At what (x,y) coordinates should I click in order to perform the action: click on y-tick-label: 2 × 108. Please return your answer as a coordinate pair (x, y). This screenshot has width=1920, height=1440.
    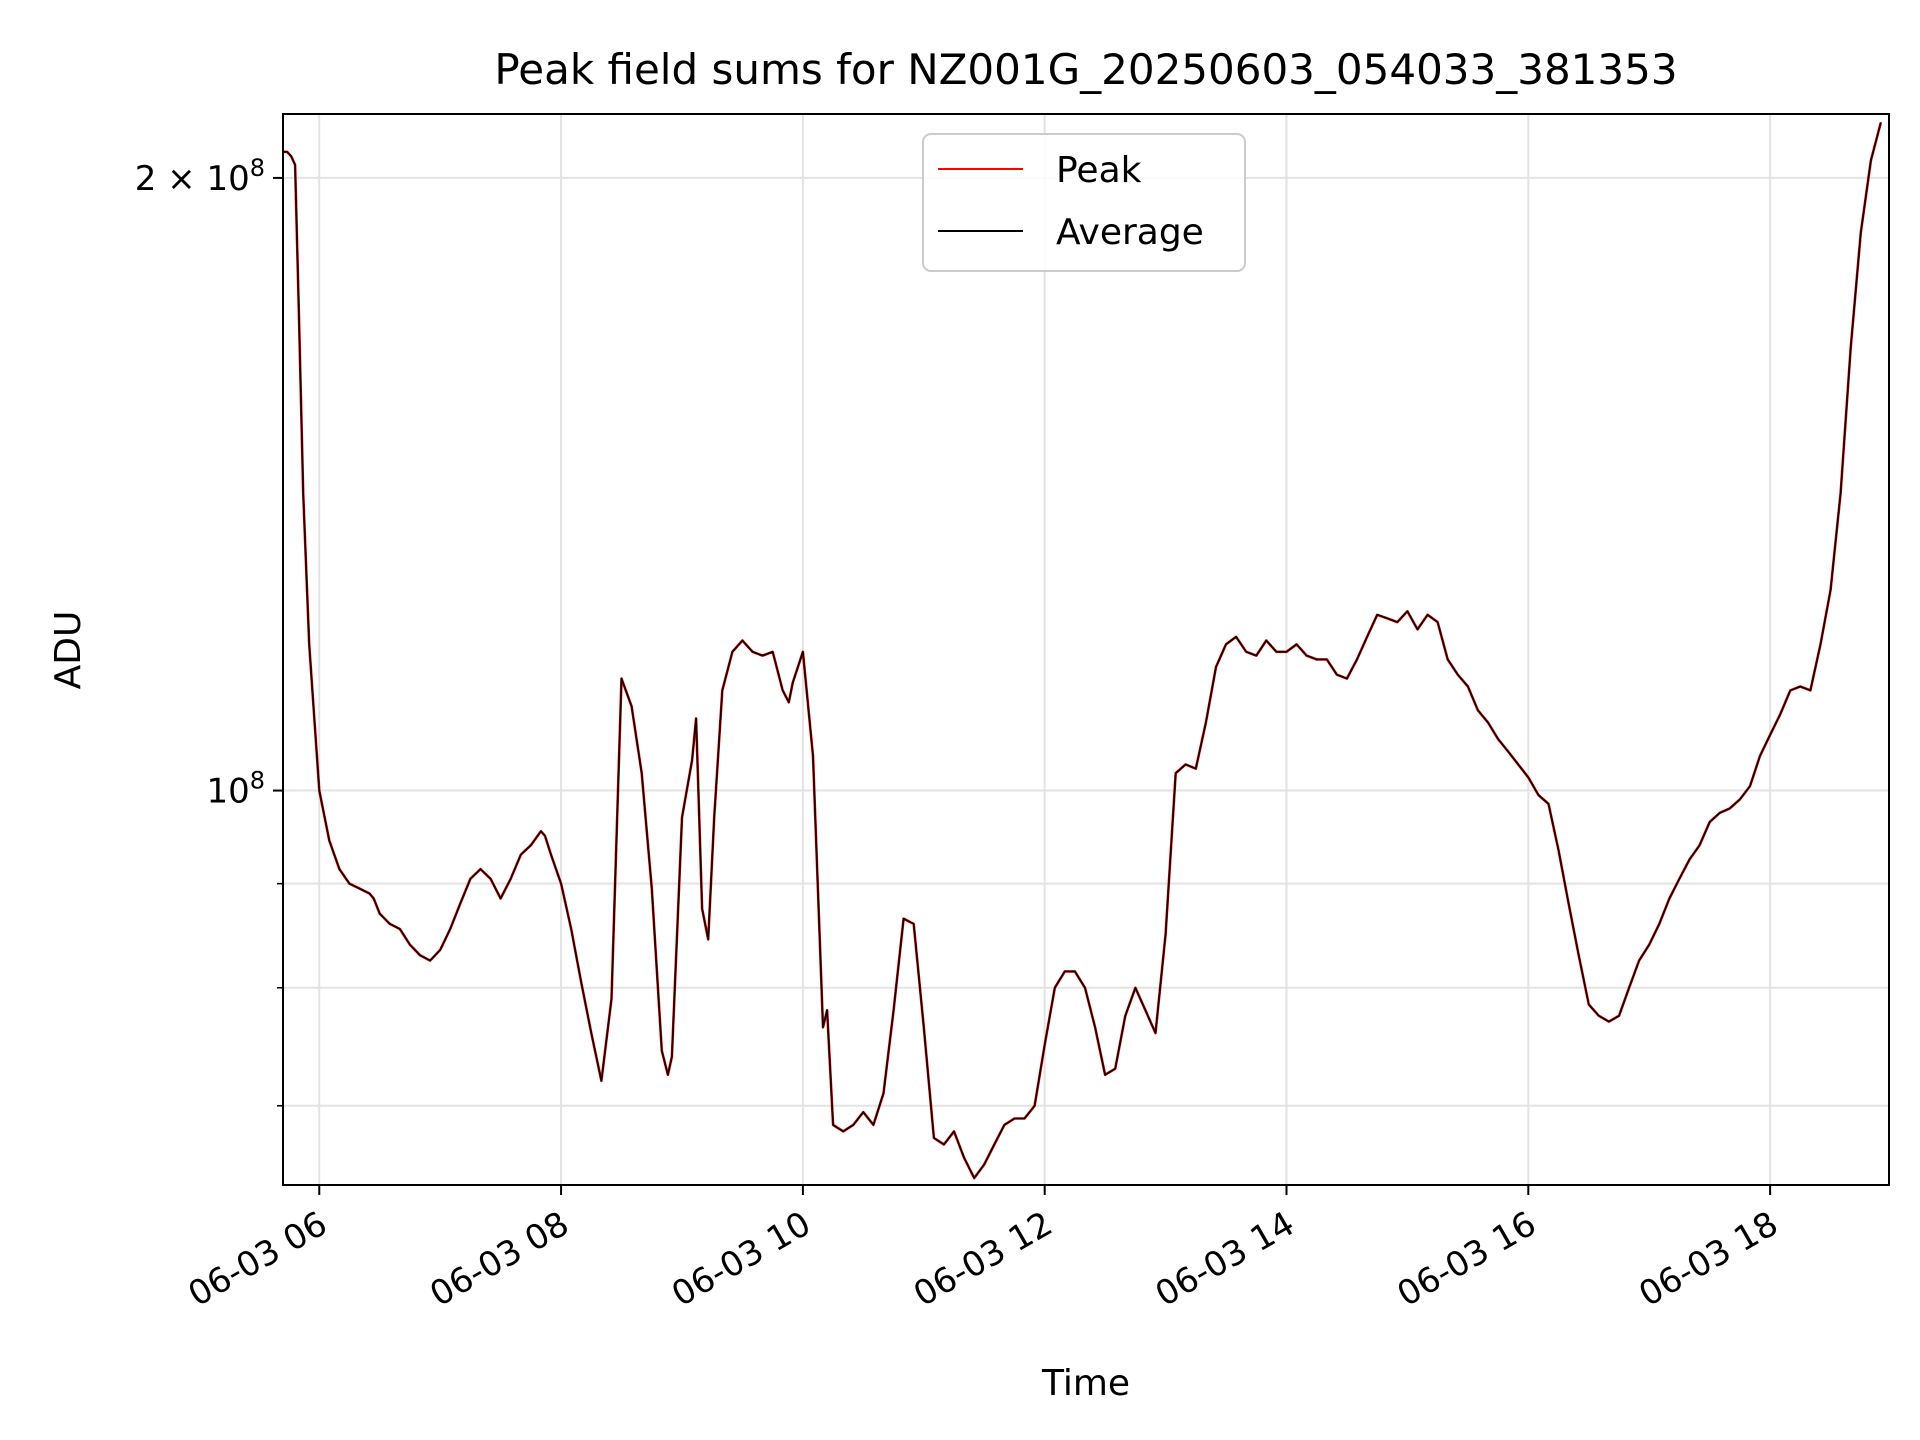
    Looking at the image, I should click on (200, 176).